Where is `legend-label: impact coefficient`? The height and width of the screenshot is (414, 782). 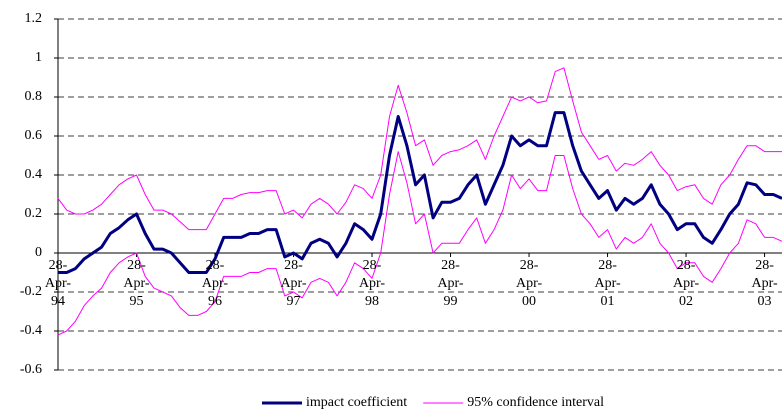 legend-label: impact coefficient is located at coordinates (356, 402).